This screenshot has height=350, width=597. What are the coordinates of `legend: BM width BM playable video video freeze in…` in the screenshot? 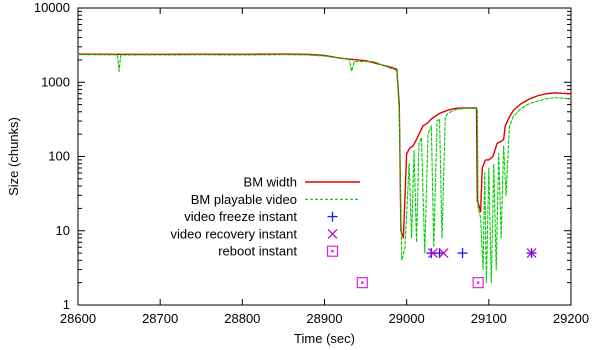 It's located at (265, 217).